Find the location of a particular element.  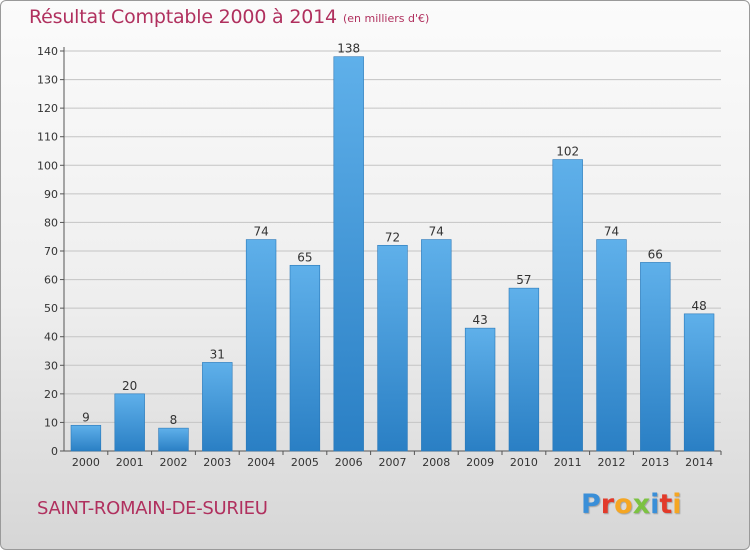

bar-2014 is located at coordinates (699, 382).